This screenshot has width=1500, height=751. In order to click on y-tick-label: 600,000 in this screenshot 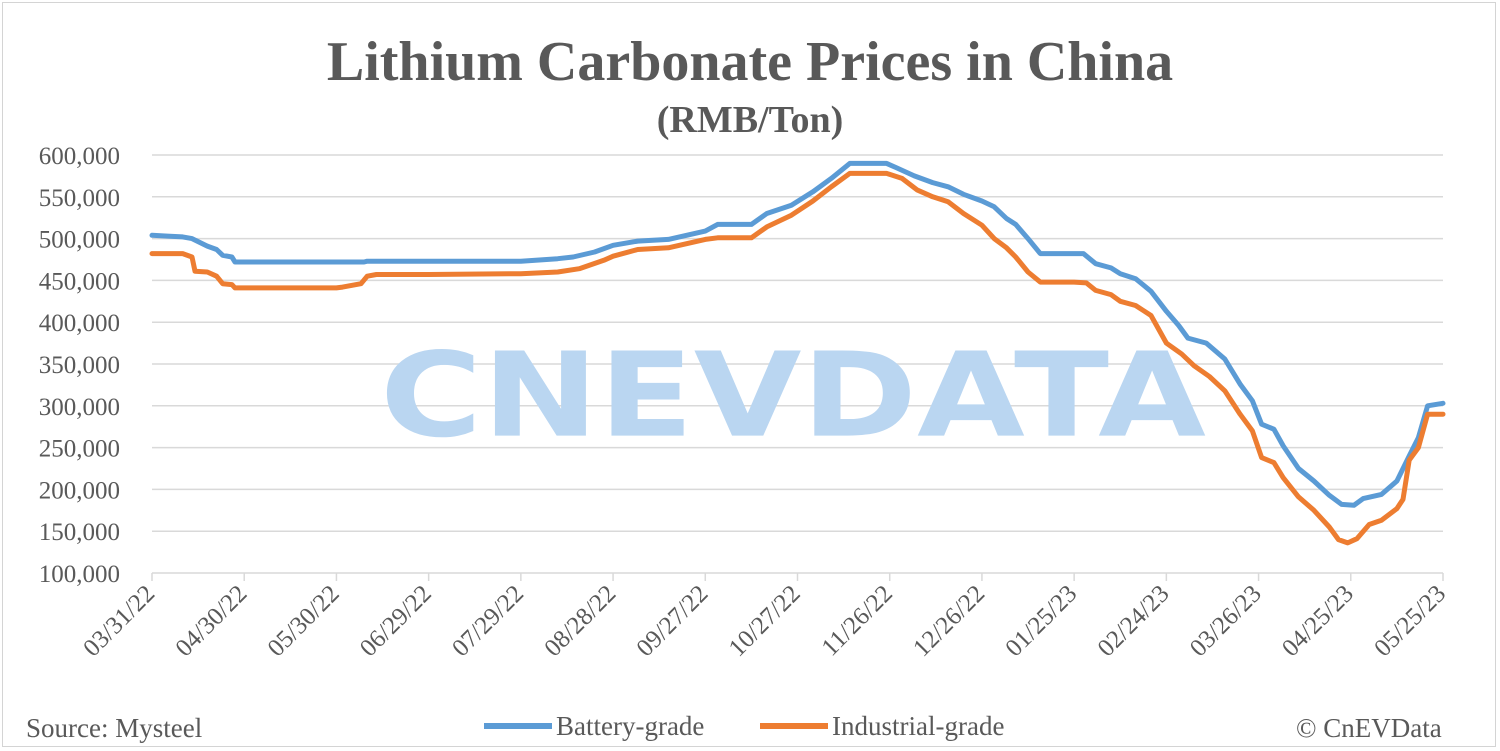, I will do `click(79, 156)`.